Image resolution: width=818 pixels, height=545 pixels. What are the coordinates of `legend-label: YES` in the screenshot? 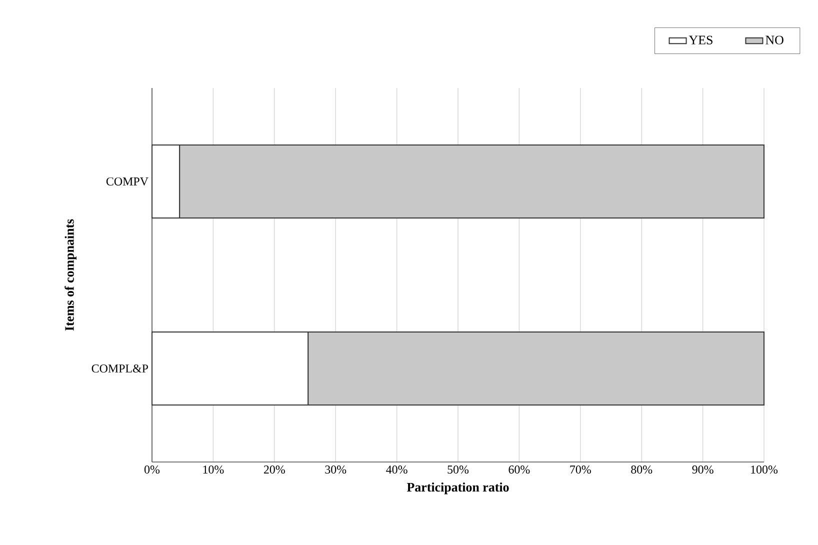 It's located at (700, 40).